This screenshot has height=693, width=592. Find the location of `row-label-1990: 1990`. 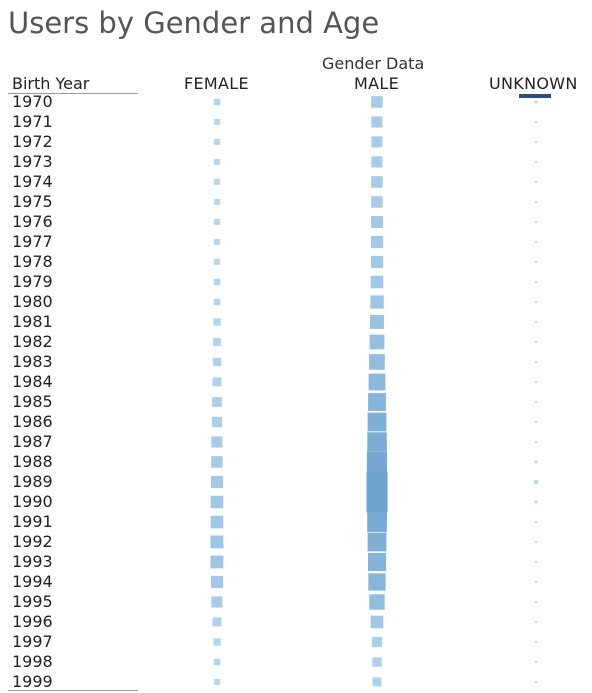

row-label-1990: 1990 is located at coordinates (32, 501).